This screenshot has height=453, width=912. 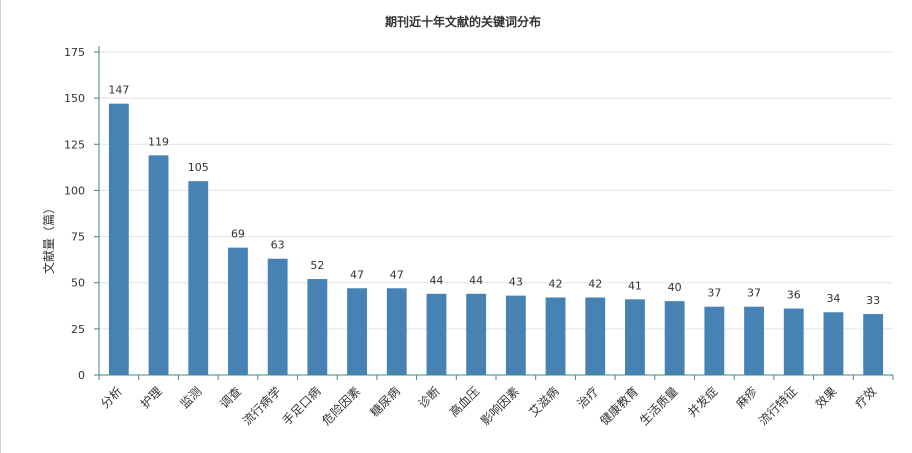 I want to click on y-tick-label: 175, so click(x=74, y=52).